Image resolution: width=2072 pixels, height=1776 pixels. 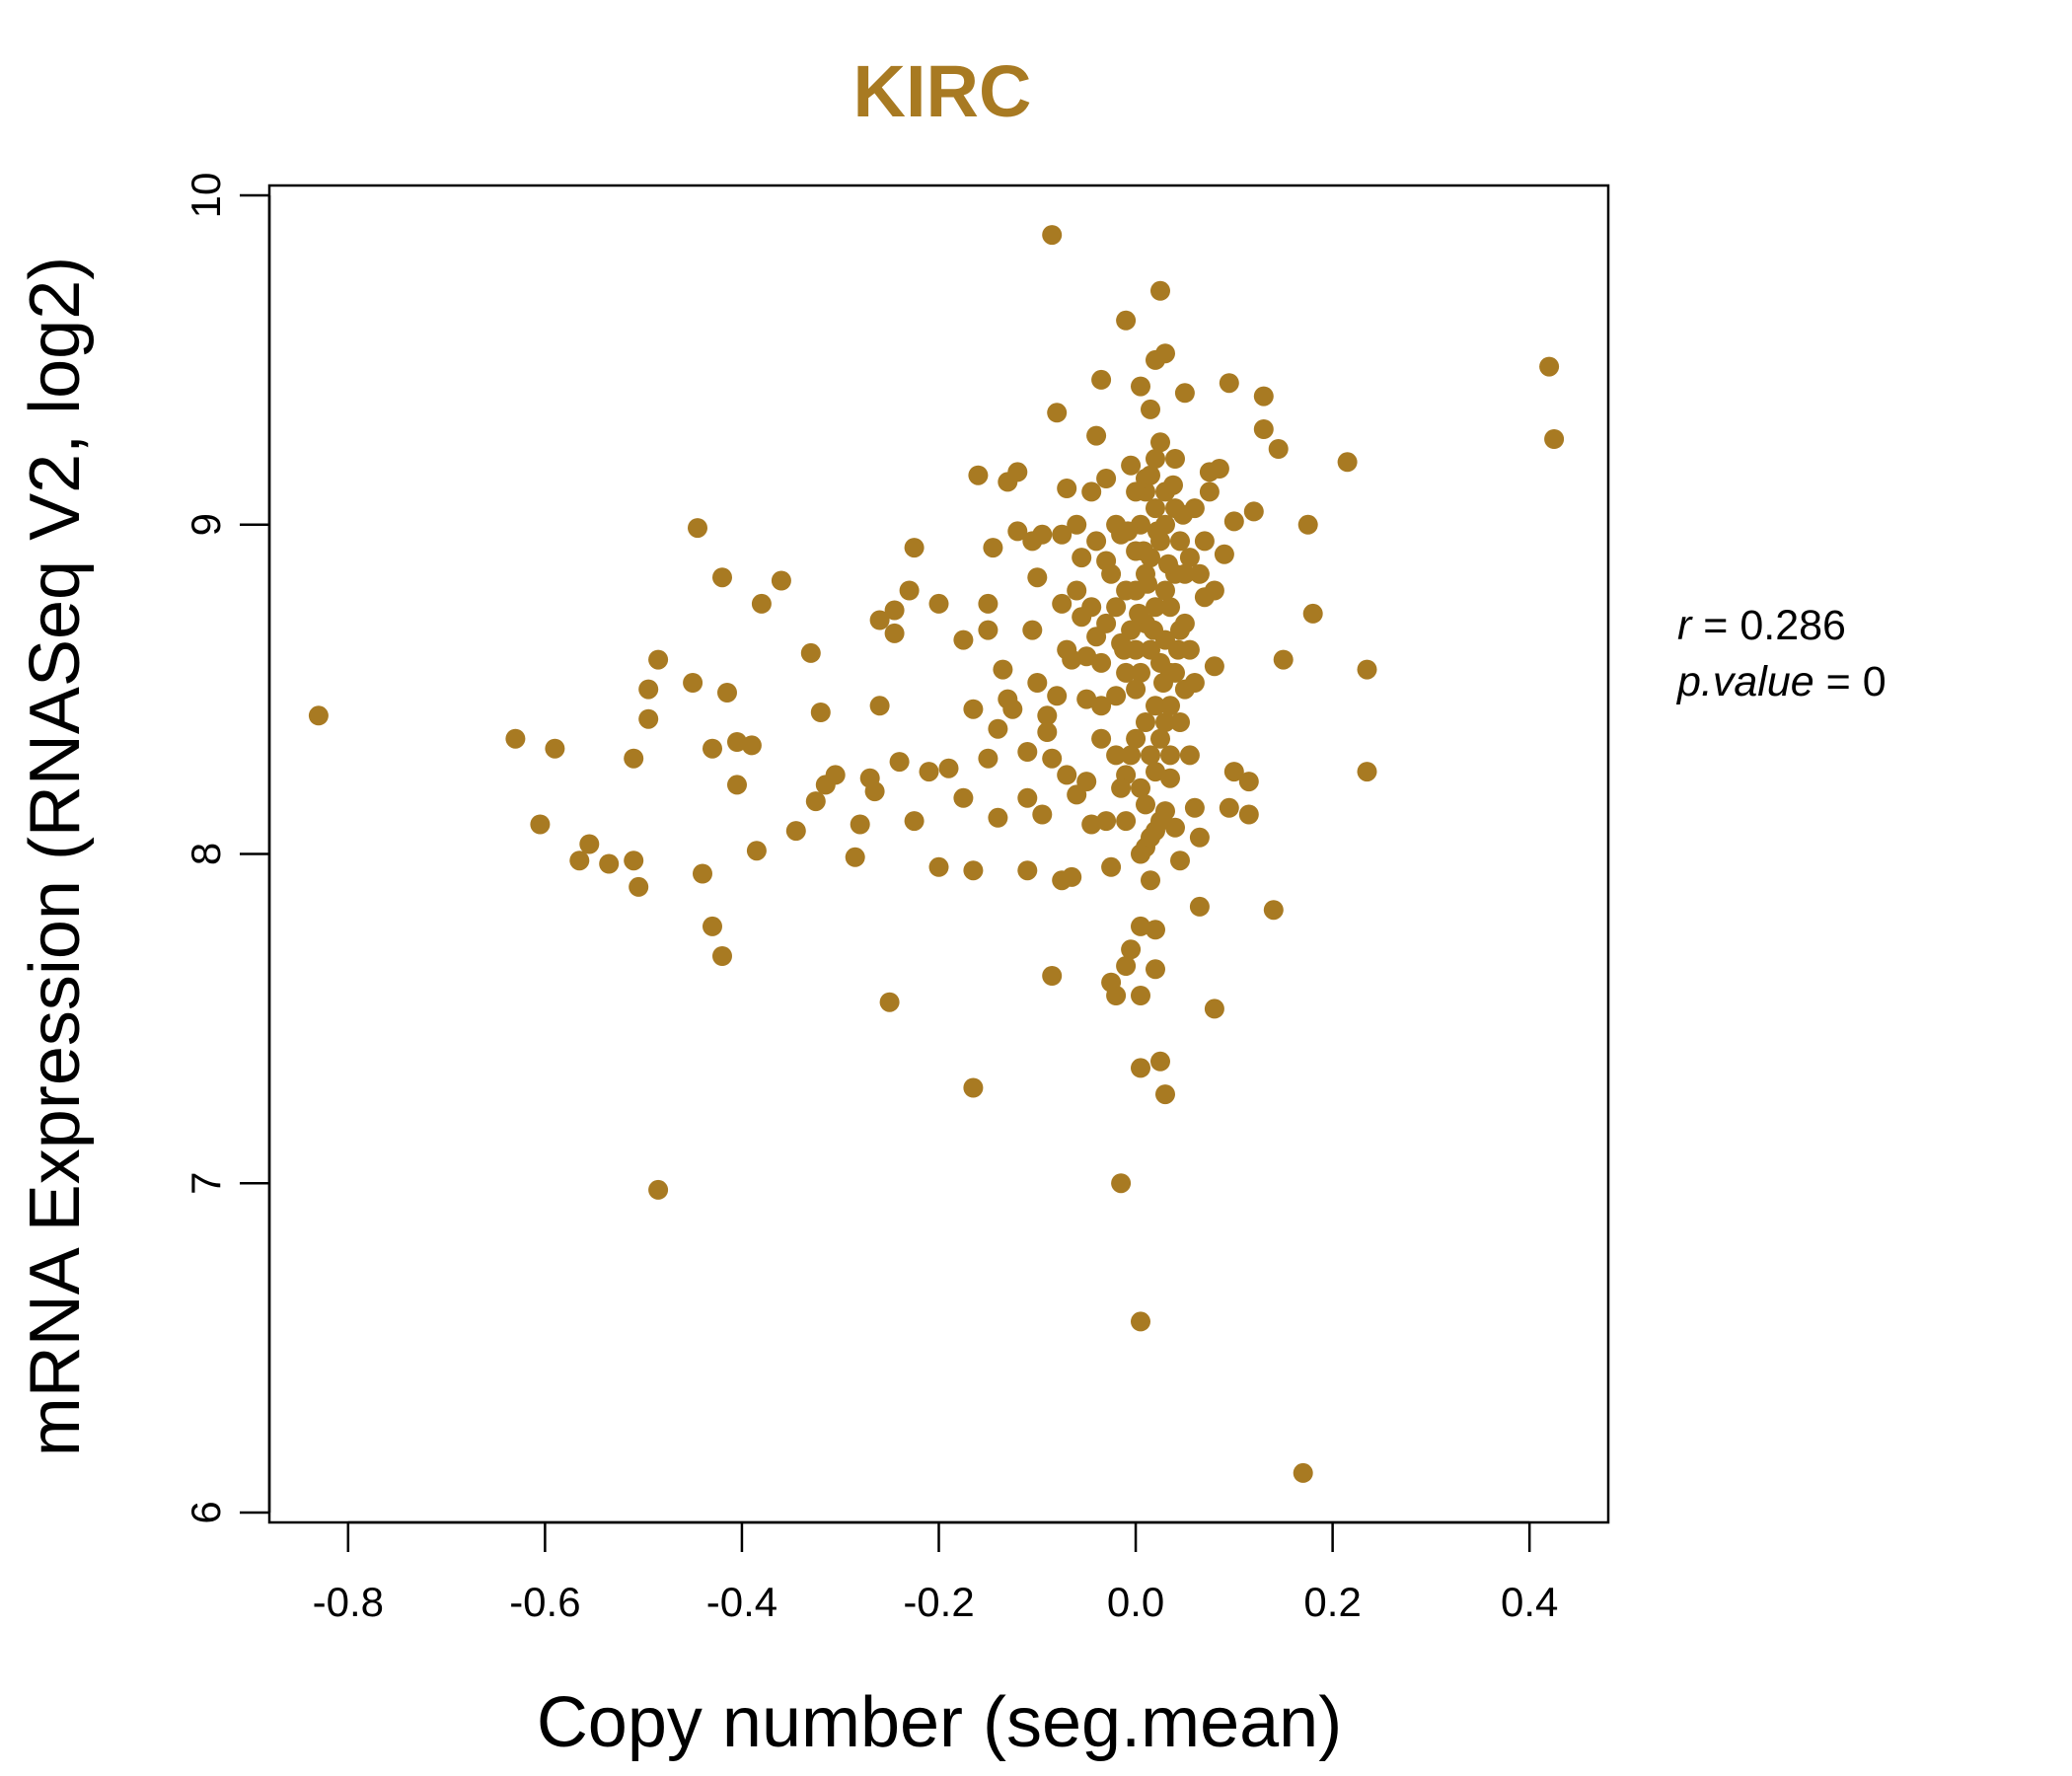 What do you see at coordinates (936, 1573) in the screenshot?
I see `x-axis: -0.8 -0.6 -0.4 -0.2 0.0 0.2 0.4` at bounding box center [936, 1573].